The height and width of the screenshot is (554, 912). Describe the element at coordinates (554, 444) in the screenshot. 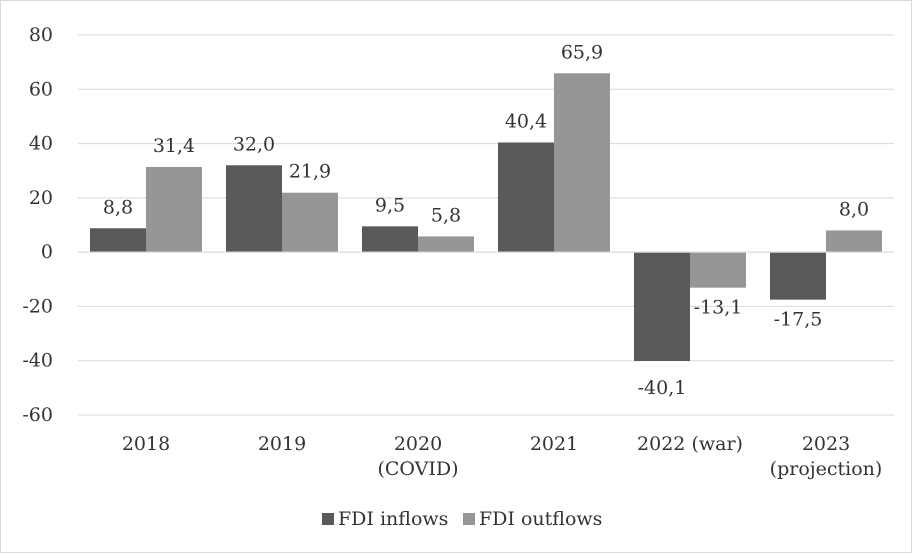

I see `category-label: 2021` at that location.